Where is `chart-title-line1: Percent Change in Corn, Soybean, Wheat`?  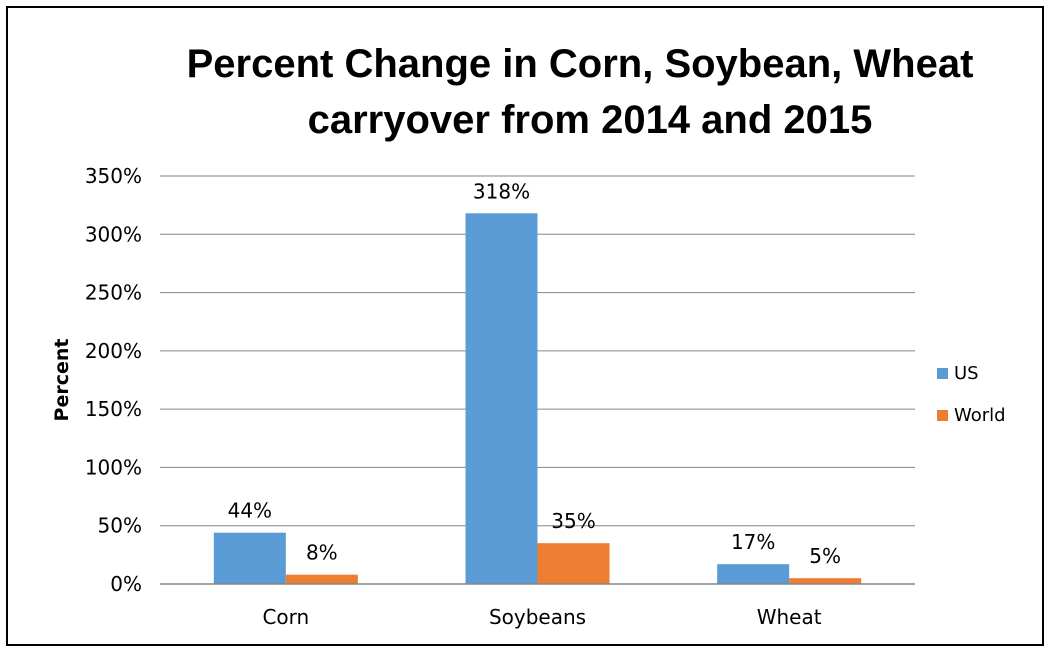
chart-title-line1: Percent Change in Corn, Soybean, Wheat is located at coordinates (580, 64).